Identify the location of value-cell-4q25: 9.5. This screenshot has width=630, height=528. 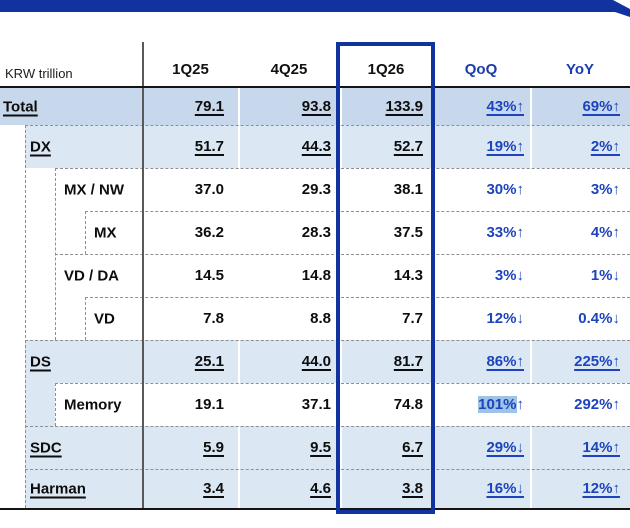
(289, 447).